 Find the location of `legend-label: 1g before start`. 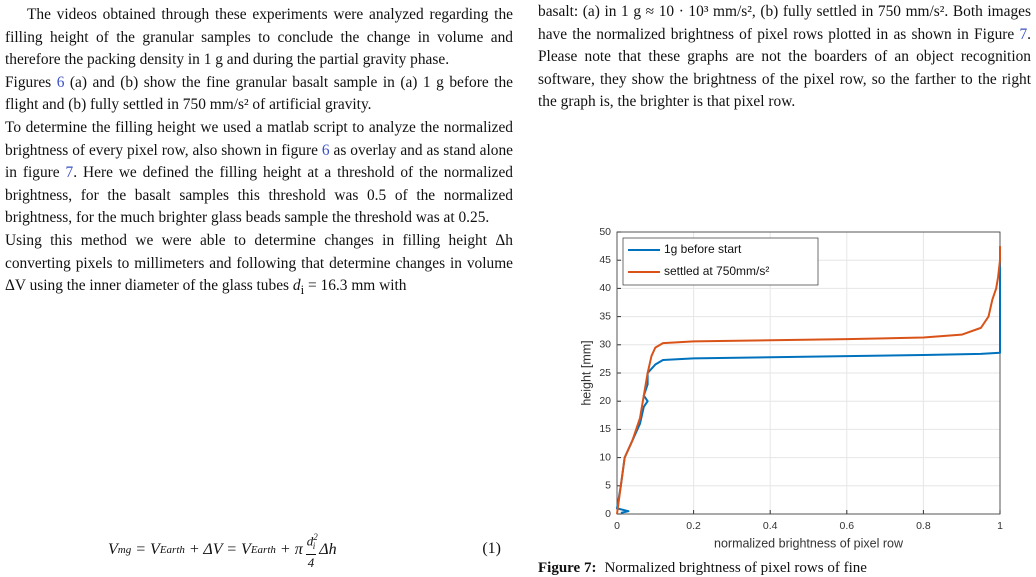

legend-label: 1g before start is located at coordinates (703, 249).